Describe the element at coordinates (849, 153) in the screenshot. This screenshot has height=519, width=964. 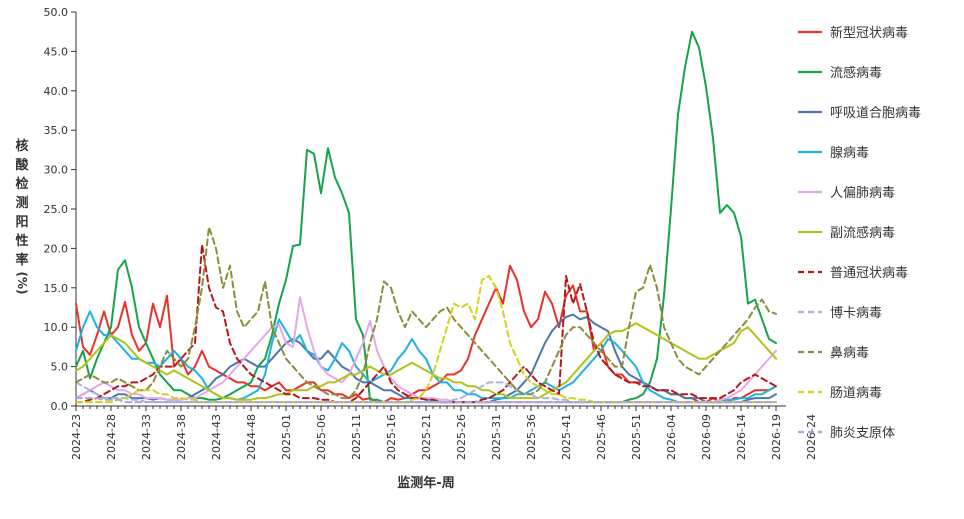
I see `legend-label: 腺病毒` at that location.